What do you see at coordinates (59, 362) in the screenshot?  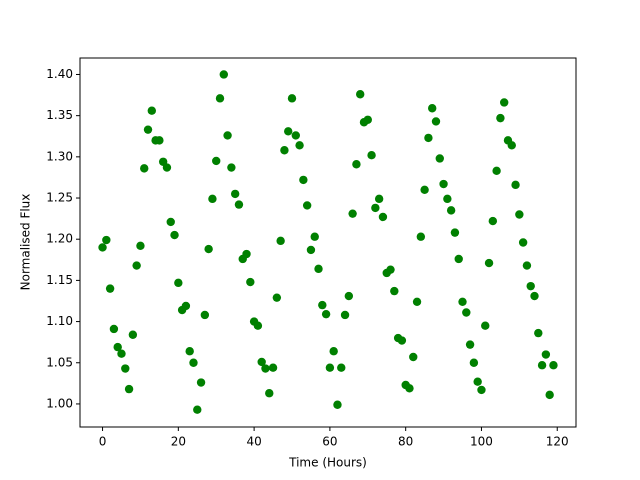 I see `y-tick-label: 1.05` at bounding box center [59, 362].